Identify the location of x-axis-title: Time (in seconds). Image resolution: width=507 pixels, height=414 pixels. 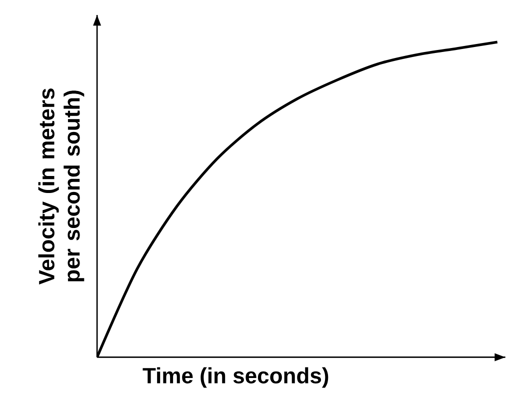
(235, 377).